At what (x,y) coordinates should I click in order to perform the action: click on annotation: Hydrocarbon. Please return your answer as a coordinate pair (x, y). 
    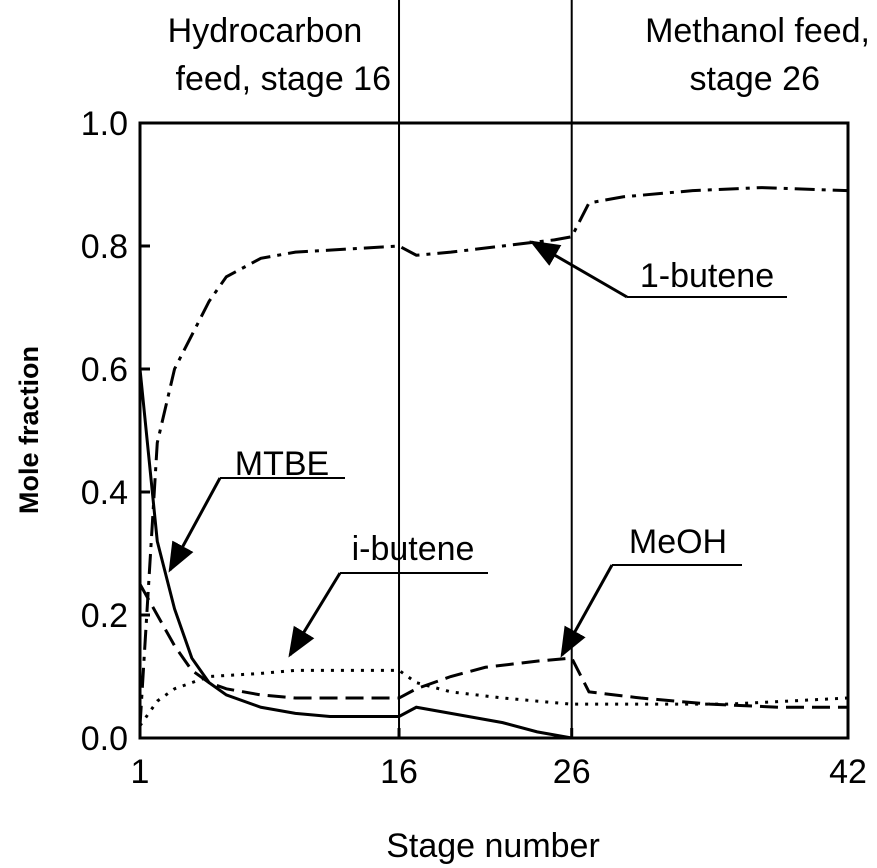
    Looking at the image, I should click on (265, 31).